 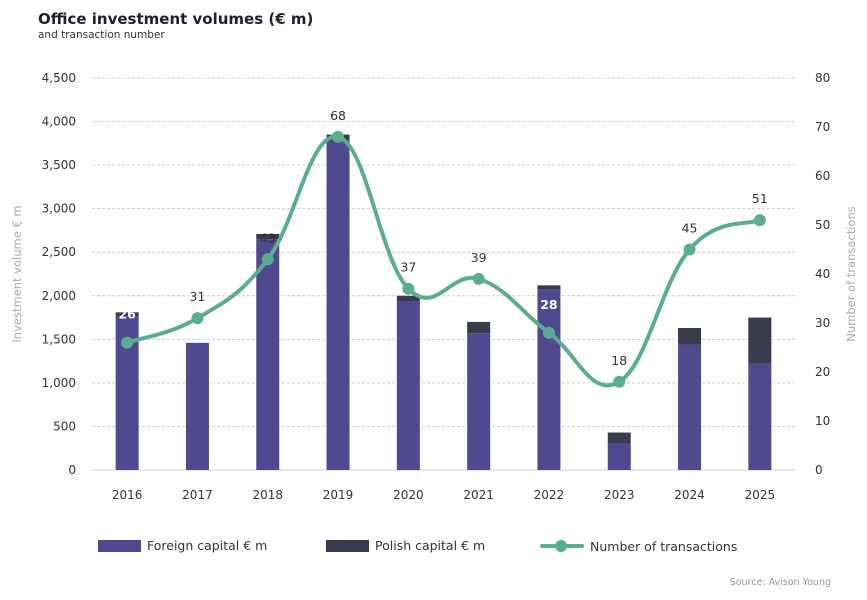 I want to click on legend-label-transactions: Number of transactions, so click(x=664, y=546).